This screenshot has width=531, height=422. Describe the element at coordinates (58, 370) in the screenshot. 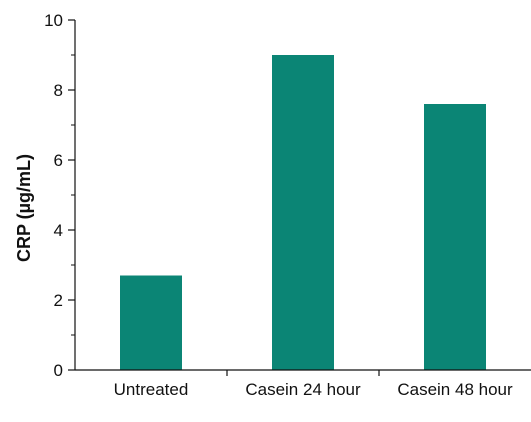

I see `y-tick-label: 0` at that location.